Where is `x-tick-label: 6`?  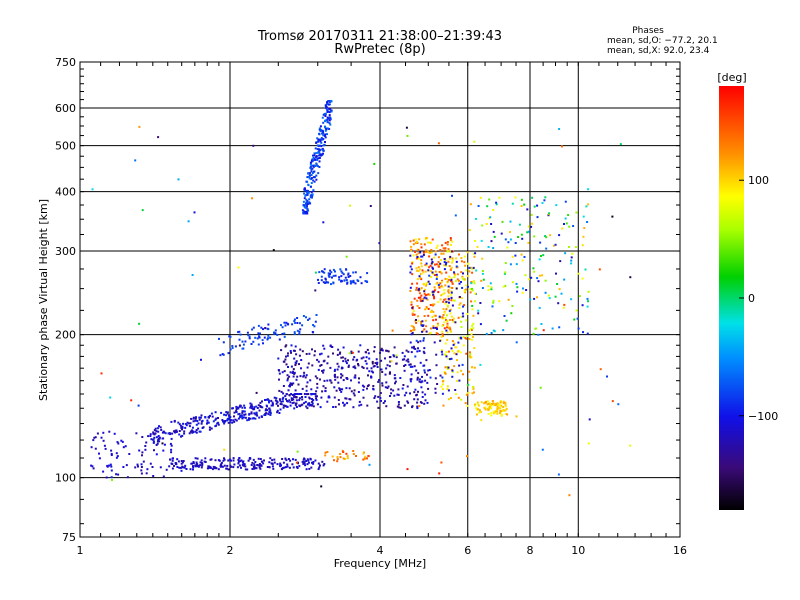 x-tick-label: 6 is located at coordinates (467, 550).